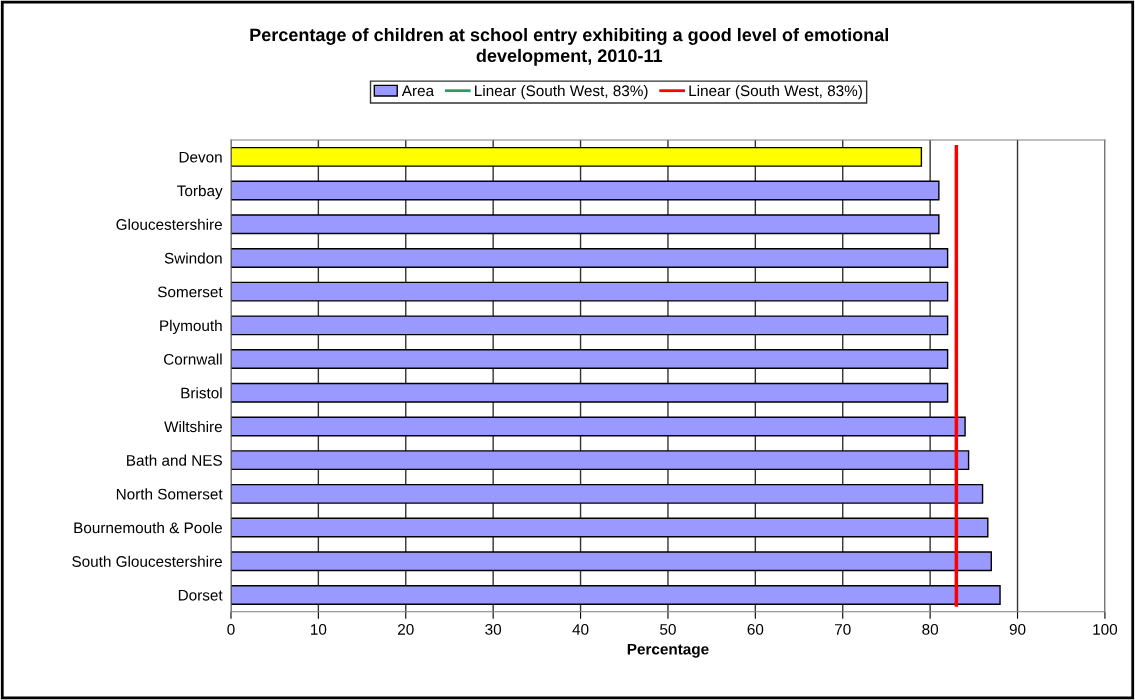 This screenshot has height=700, width=1135. I want to click on y-tick-label: Gloucestershire, so click(169, 224).